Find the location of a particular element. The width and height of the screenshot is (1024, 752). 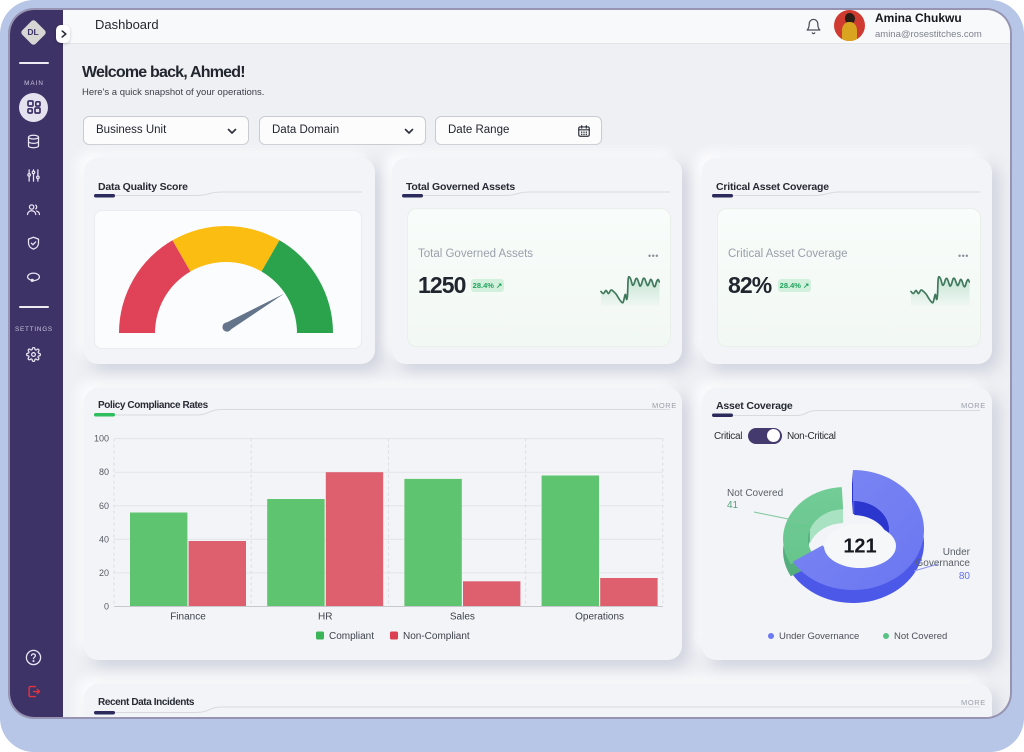

svg-text: 40 is located at coordinates (104, 539).